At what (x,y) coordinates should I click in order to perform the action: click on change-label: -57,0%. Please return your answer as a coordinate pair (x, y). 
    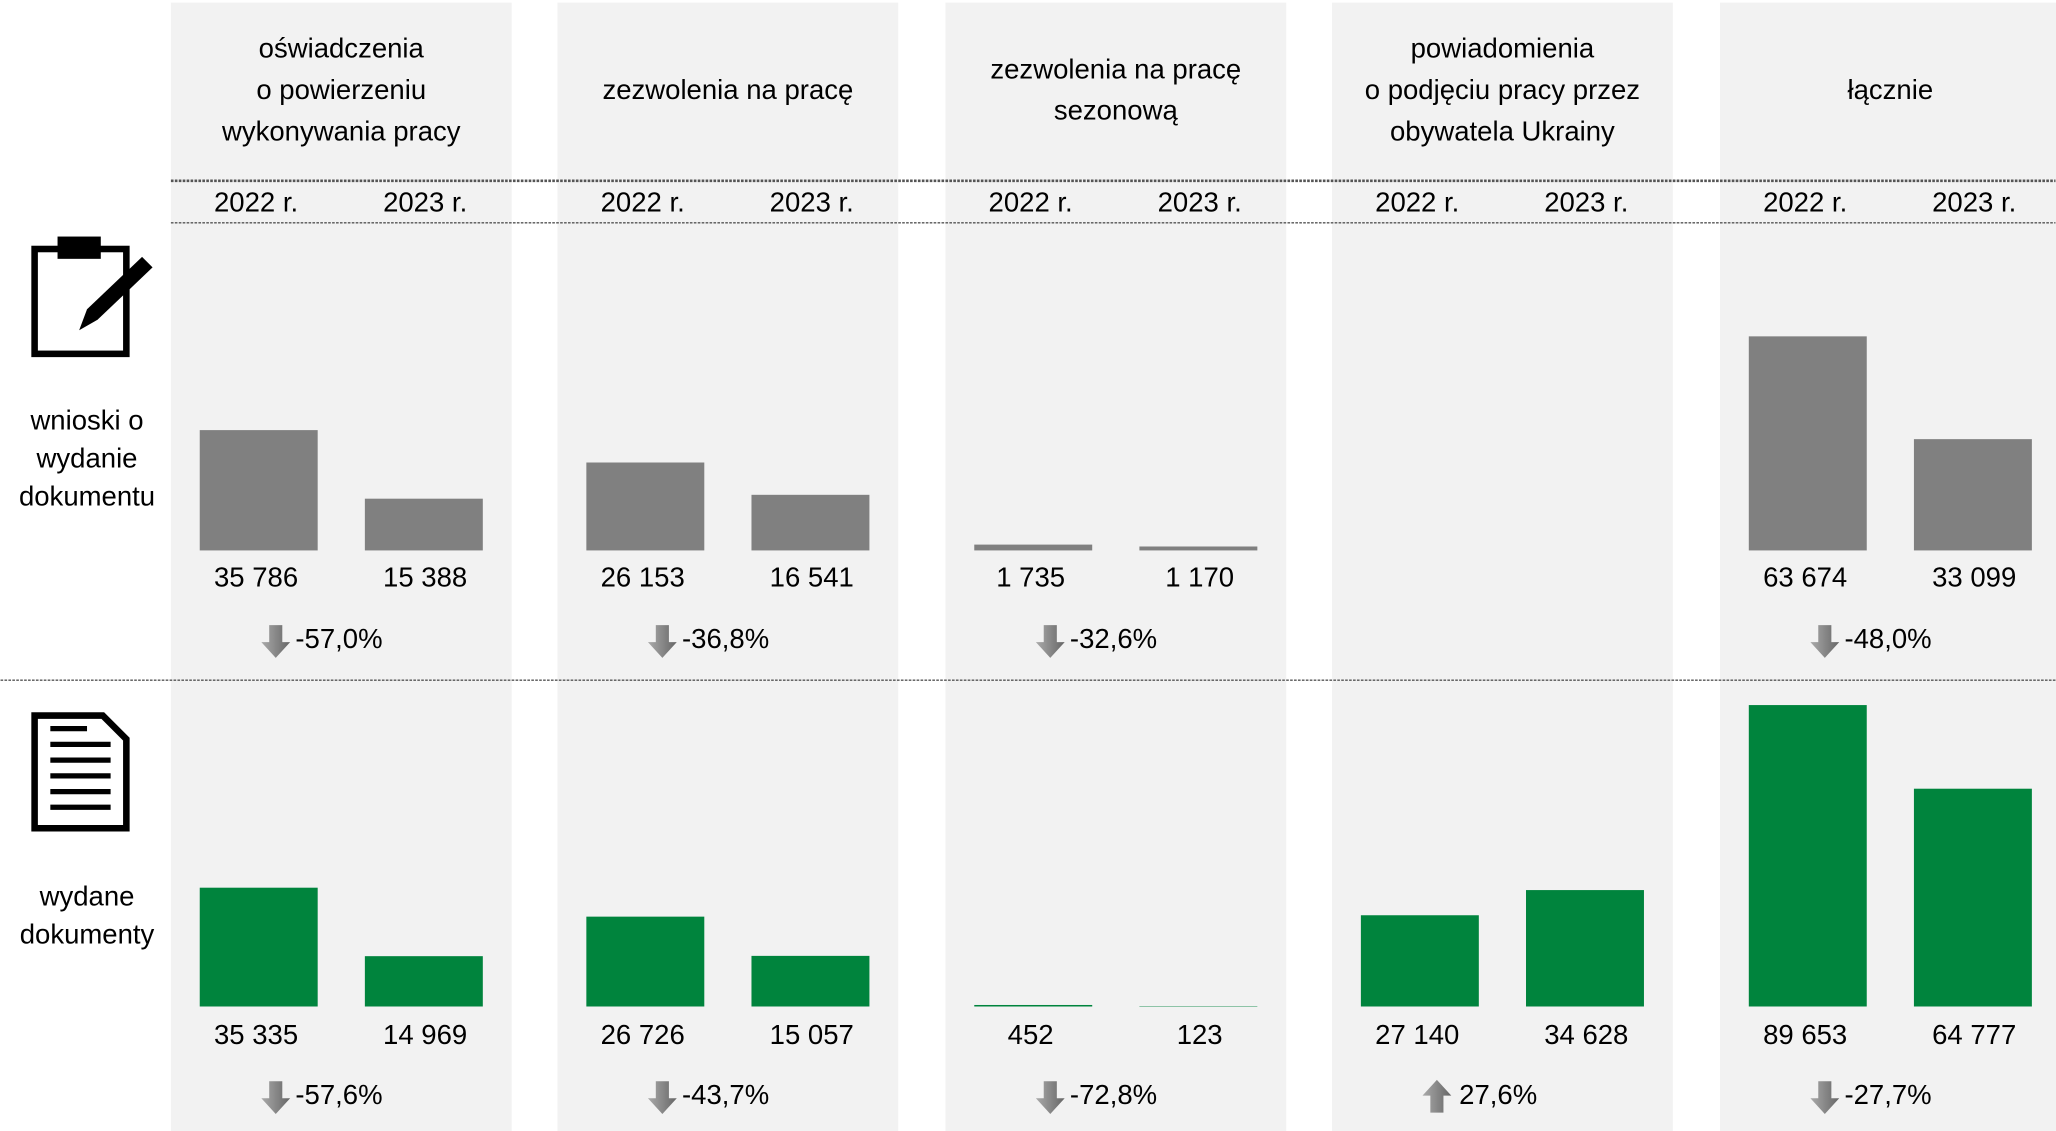
    Looking at the image, I should click on (338, 638).